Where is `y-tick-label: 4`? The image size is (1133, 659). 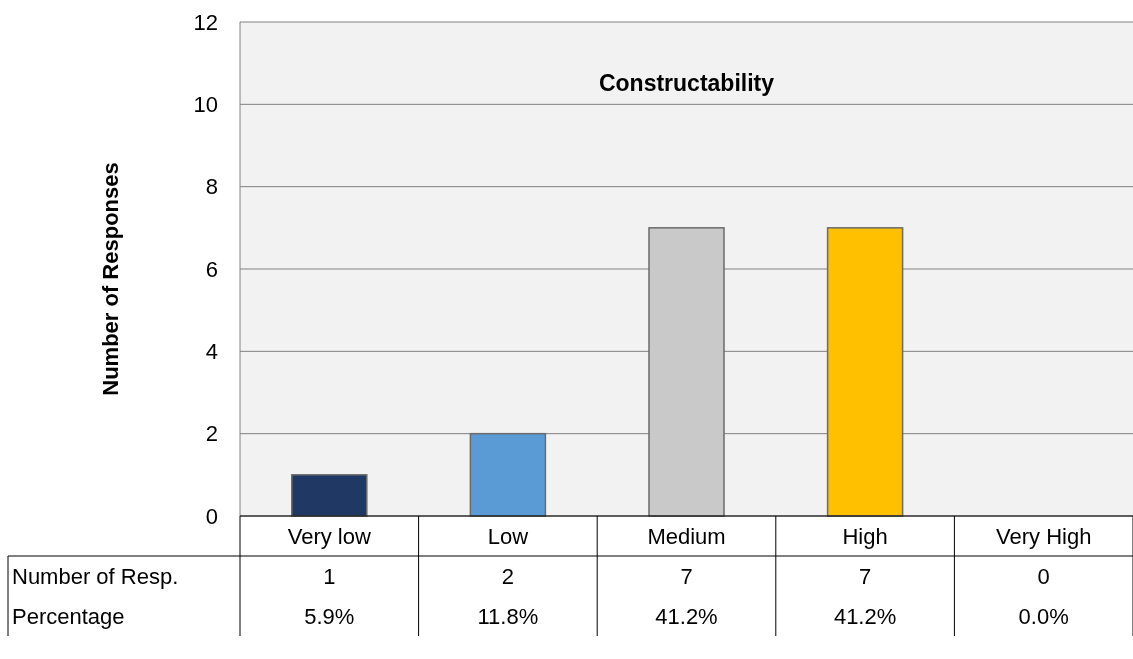
y-tick-label: 4 is located at coordinates (211, 351).